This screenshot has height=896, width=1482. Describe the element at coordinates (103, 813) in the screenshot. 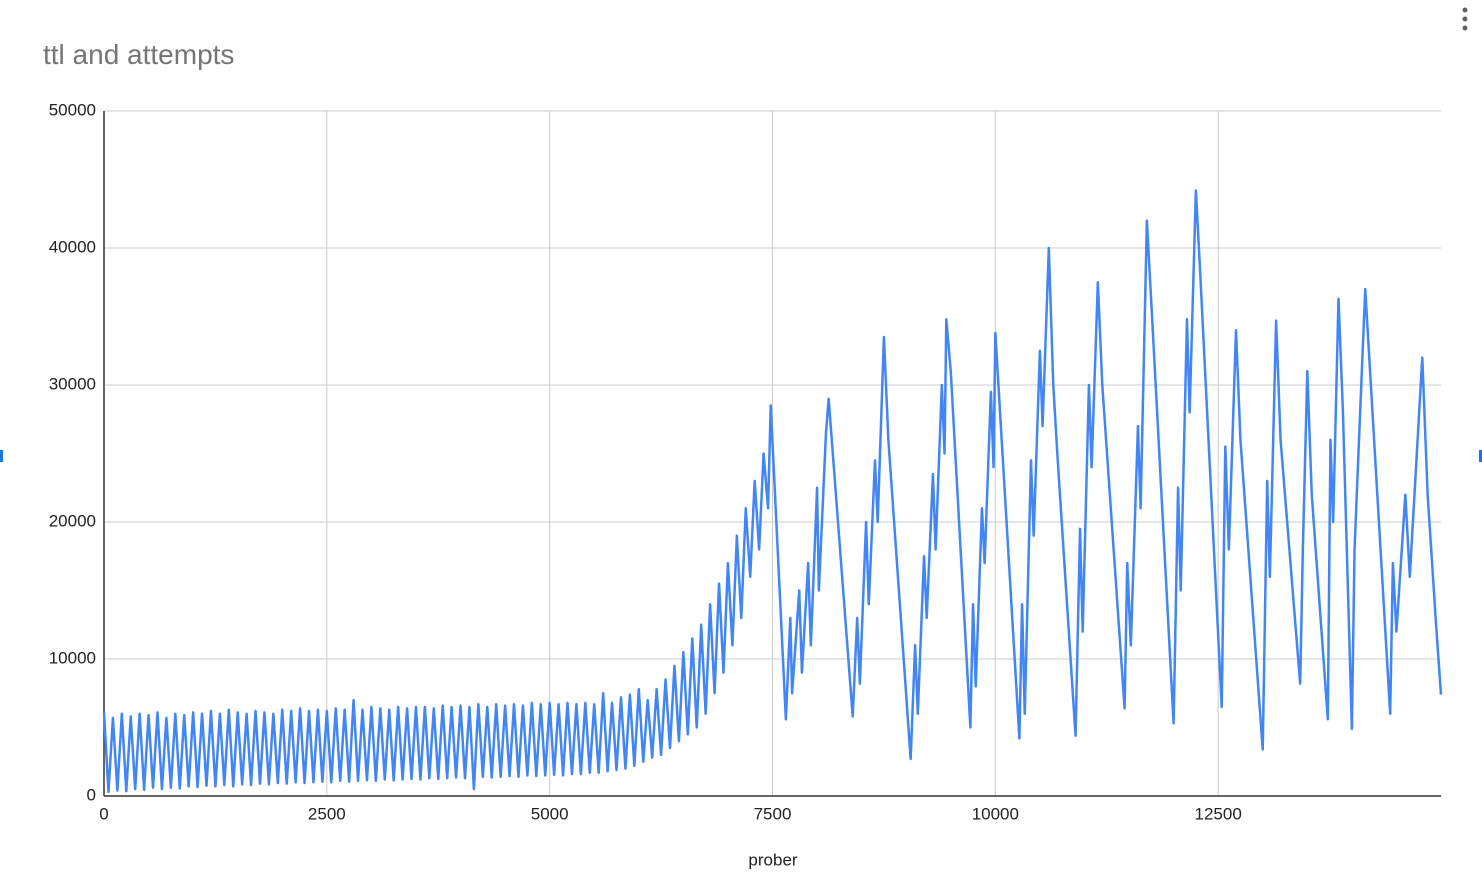

I see `x-tick-label: 0` at that location.